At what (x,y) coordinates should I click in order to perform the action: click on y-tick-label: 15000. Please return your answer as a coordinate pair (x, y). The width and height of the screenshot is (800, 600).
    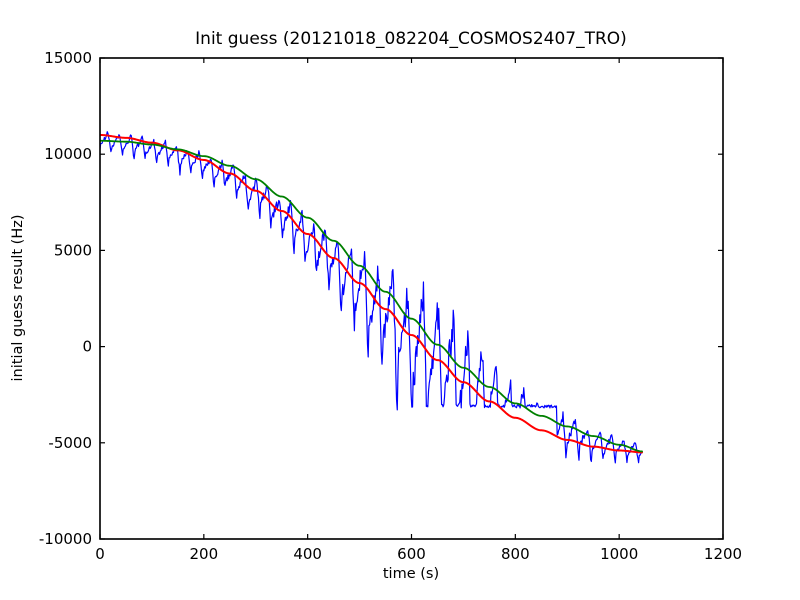
    Looking at the image, I should click on (68, 58).